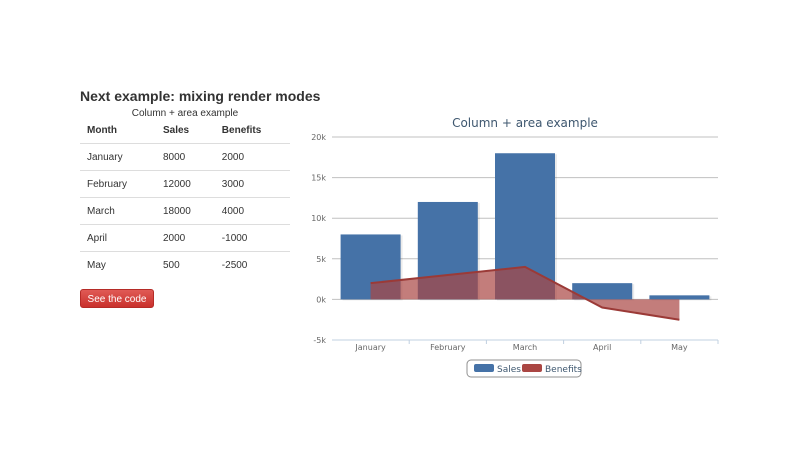 This screenshot has width=800, height=453. What do you see at coordinates (102, 130) in the screenshot?
I see `header-month: Month` at bounding box center [102, 130].